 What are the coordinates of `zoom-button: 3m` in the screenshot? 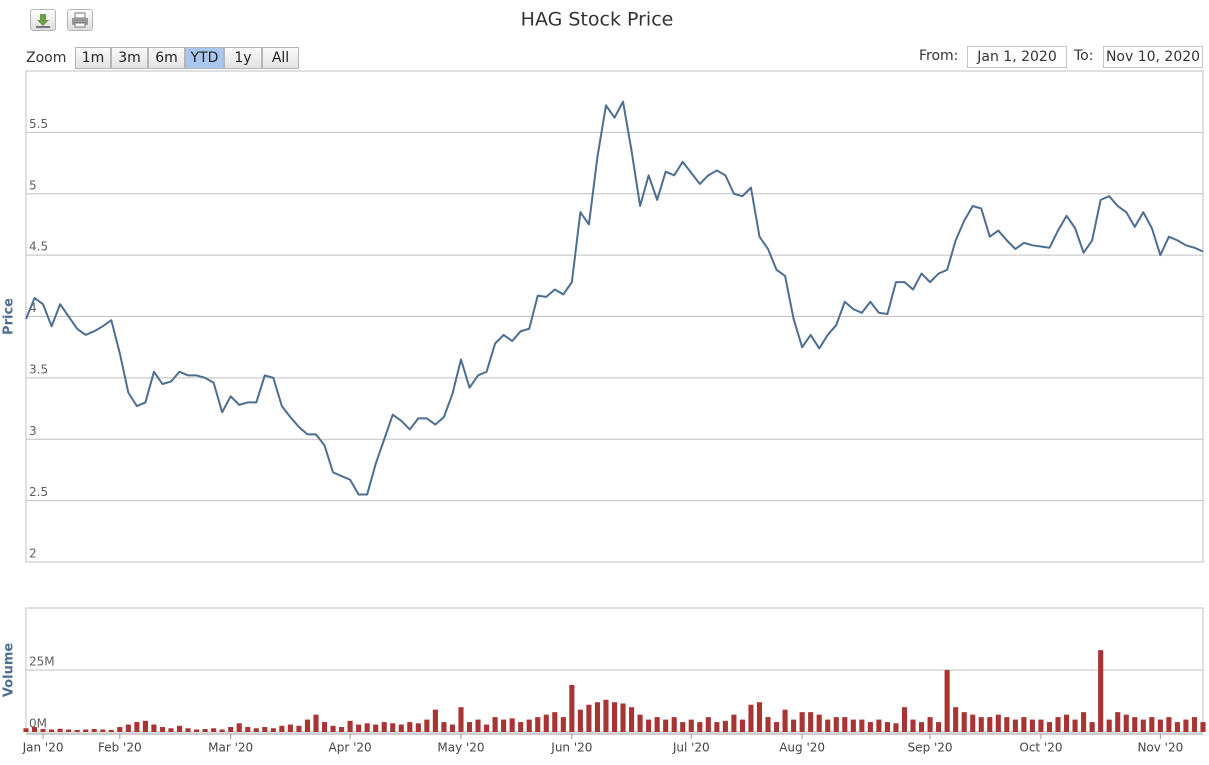 It's located at (129, 58).